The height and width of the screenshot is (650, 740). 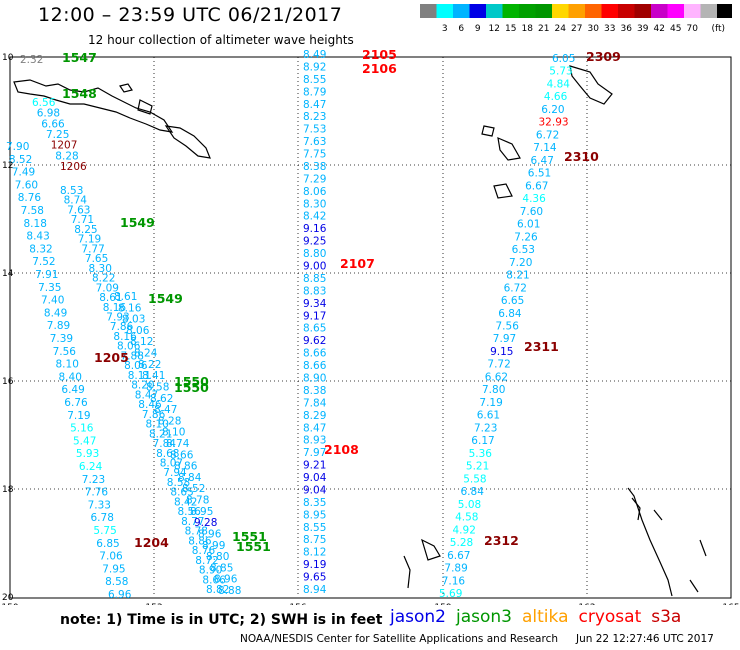 I want to click on swh-value: 8.78, so click(x=197, y=501).